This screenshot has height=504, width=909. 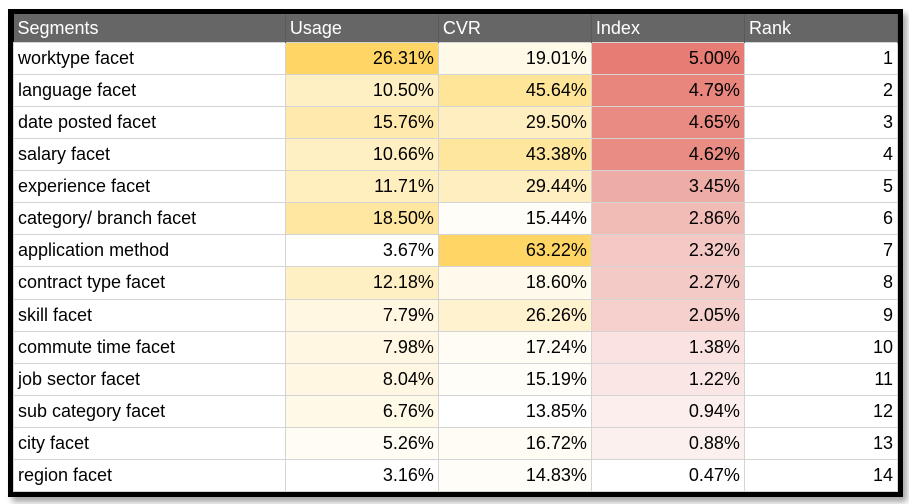 What do you see at coordinates (149, 411) in the screenshot?
I see `cell-segment: sub category facet` at bounding box center [149, 411].